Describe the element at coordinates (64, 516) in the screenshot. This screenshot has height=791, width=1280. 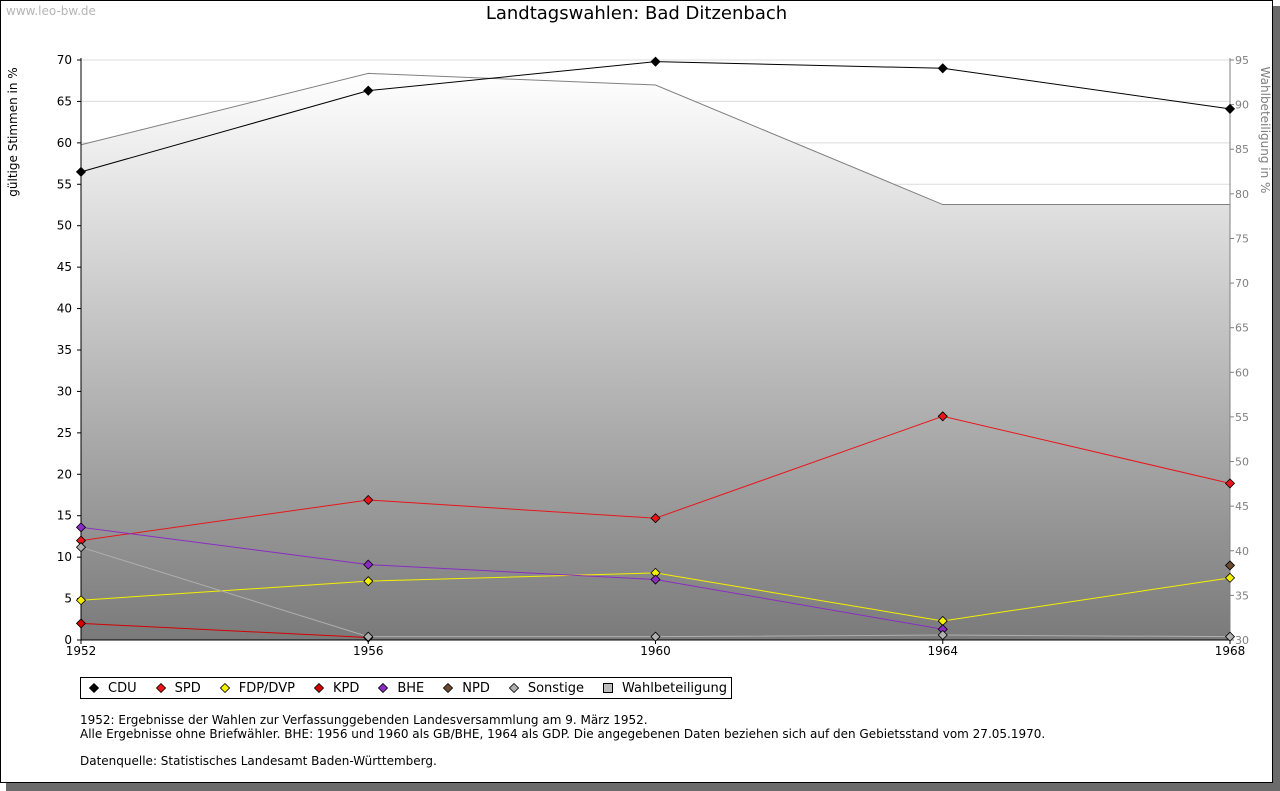
I see `y-tick-label-left: 15` at that location.